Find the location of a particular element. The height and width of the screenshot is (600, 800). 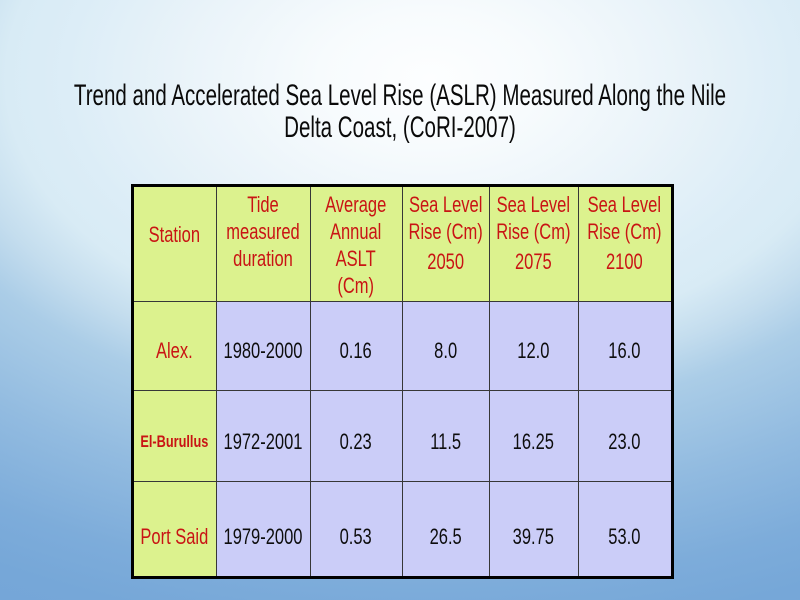

data-value: 1980-2000 is located at coordinates (263, 350).